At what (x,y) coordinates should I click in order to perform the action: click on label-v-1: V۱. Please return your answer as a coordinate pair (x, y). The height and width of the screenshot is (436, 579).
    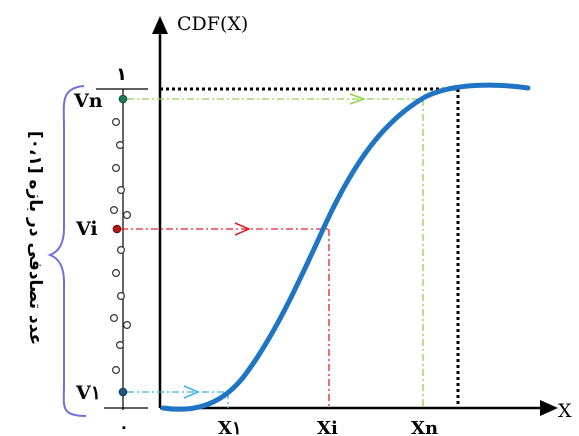
    Looking at the image, I should click on (88, 393).